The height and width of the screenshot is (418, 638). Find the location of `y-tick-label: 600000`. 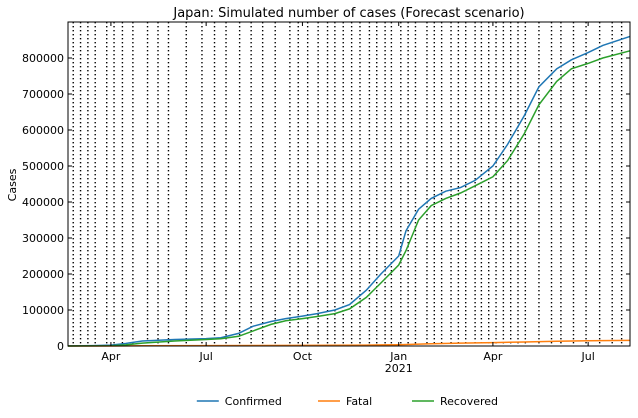

y-tick-label: 600000 is located at coordinates (43, 130).